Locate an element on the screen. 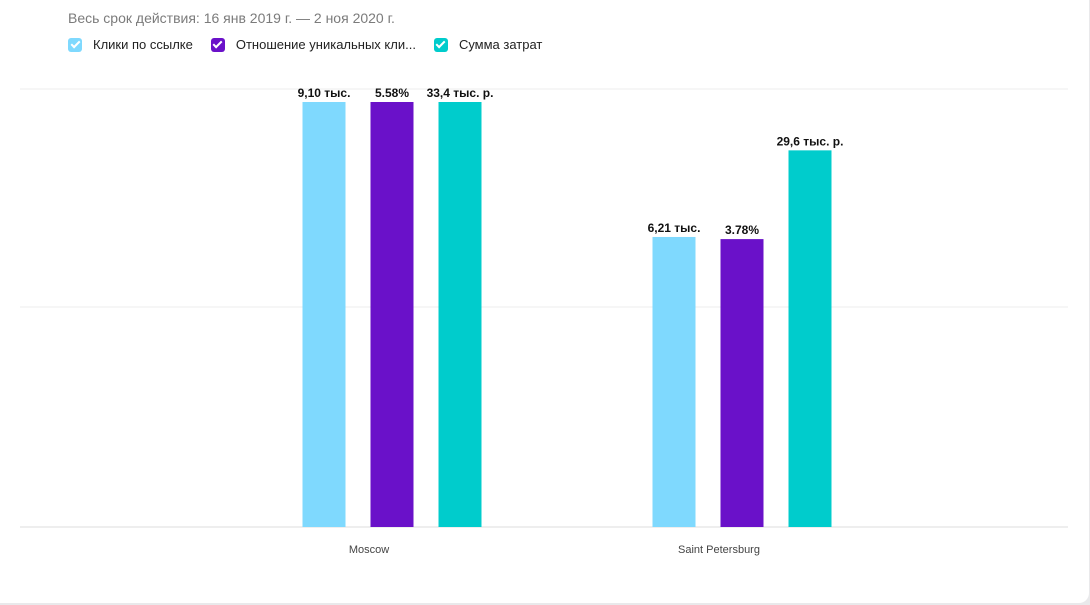 Image resolution: width=1090 pixels, height=605 pixels. data-label: 5.58% is located at coordinates (392, 93).